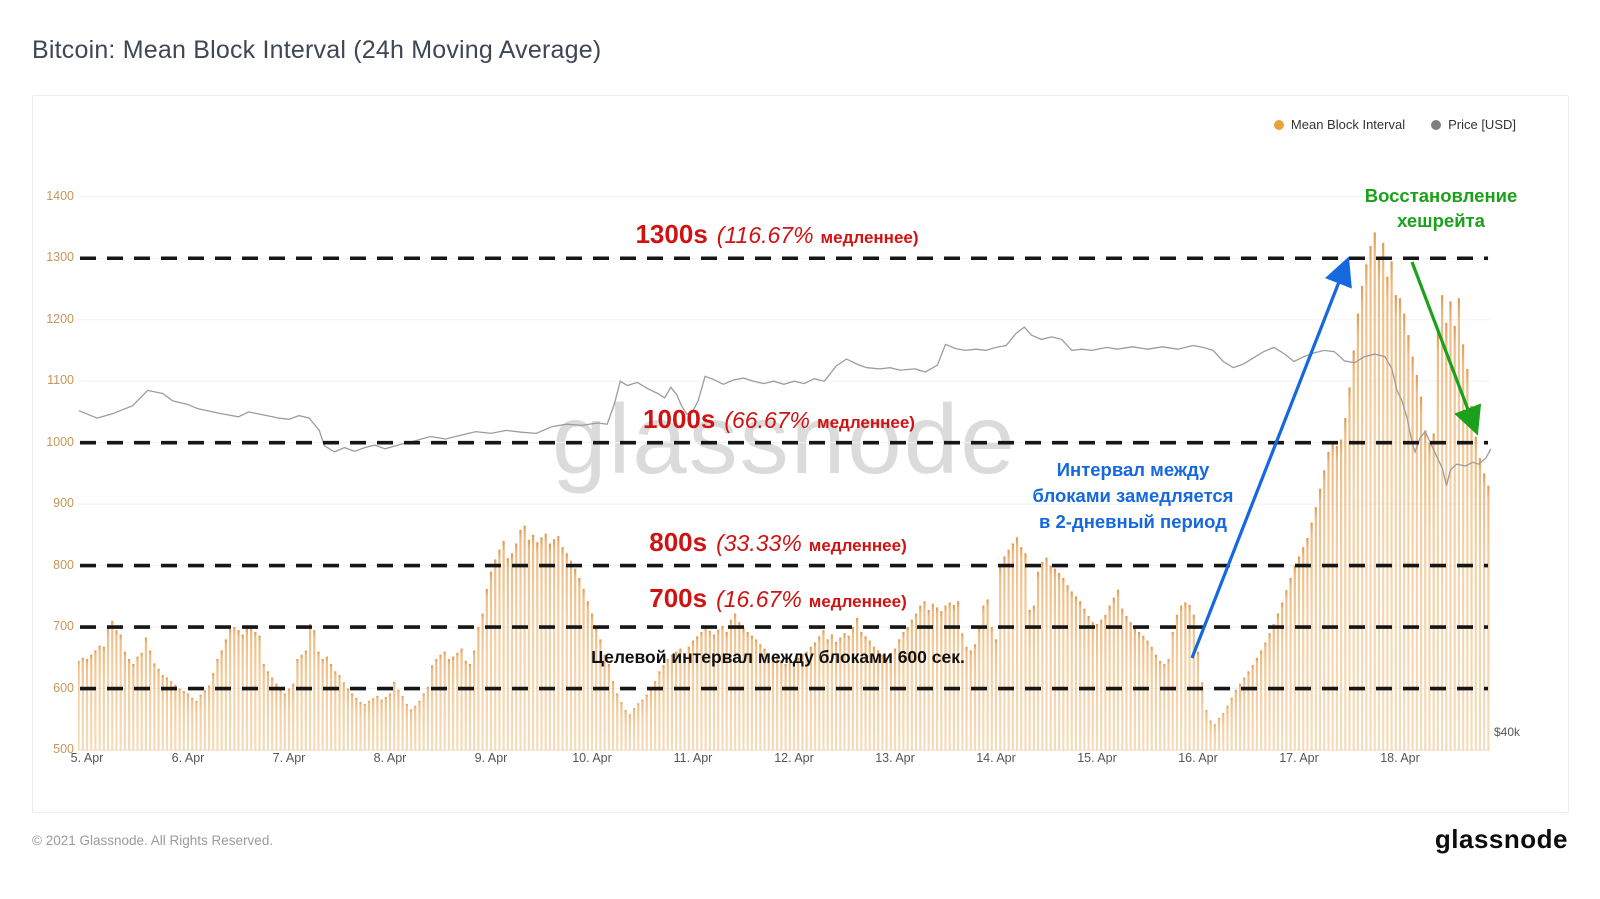  Describe the element at coordinates (1506, 732) in the screenshot. I see `right-axis-price-label: $40k` at that location.